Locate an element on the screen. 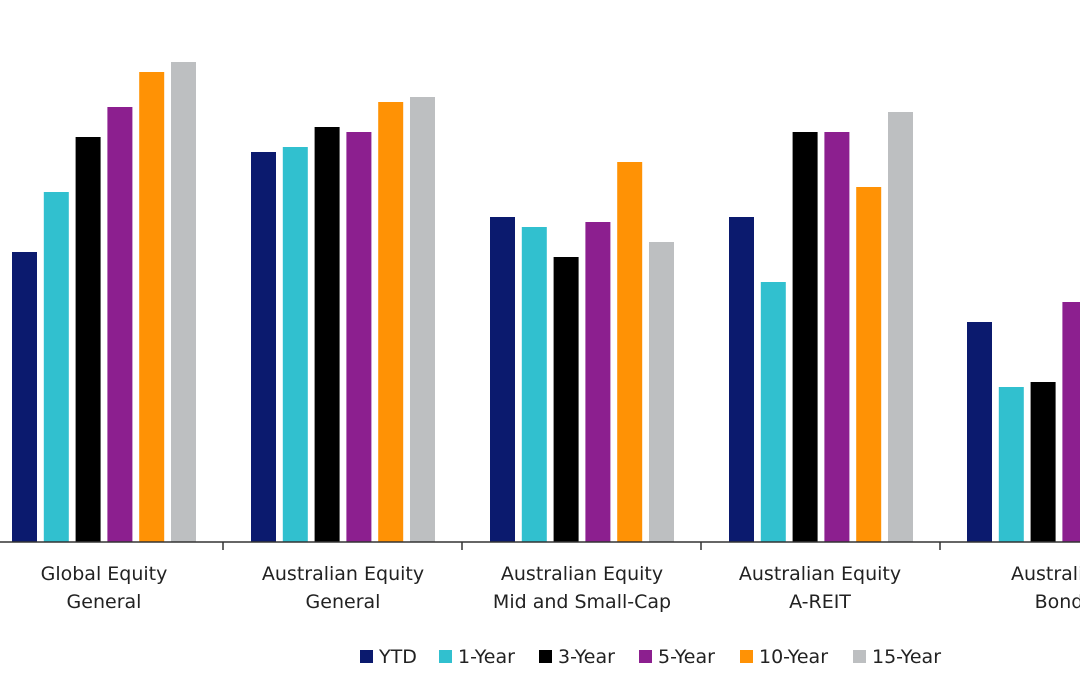  legend-label: 15-Year is located at coordinates (906, 657).